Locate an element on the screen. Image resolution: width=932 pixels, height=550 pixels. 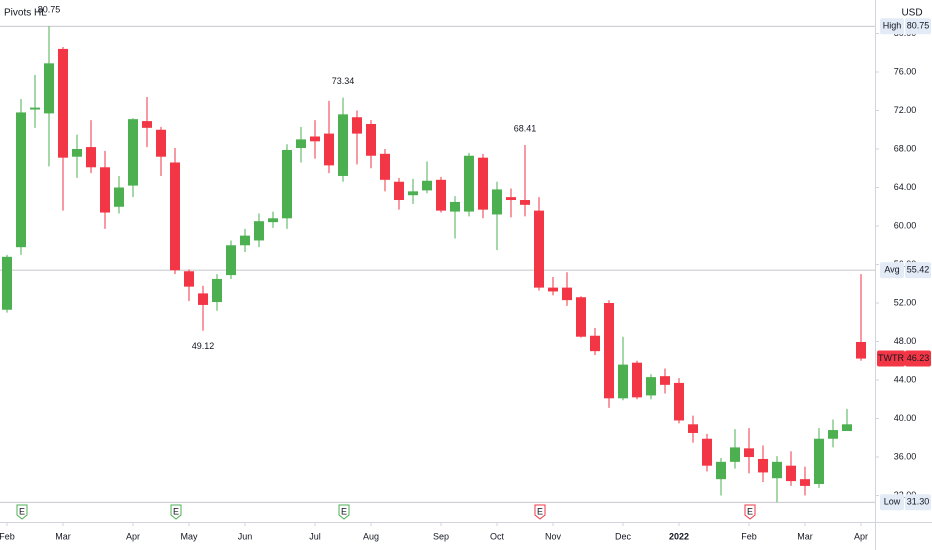
y-tick-label: 40.00 is located at coordinates (905, 418).